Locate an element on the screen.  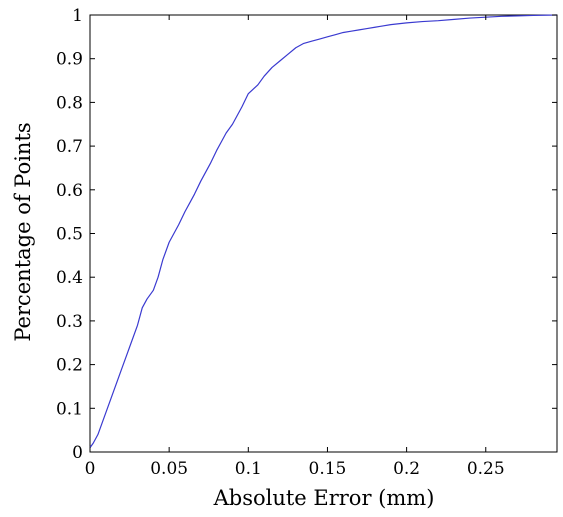
y-tick-label: 0 is located at coordinates (77, 453).